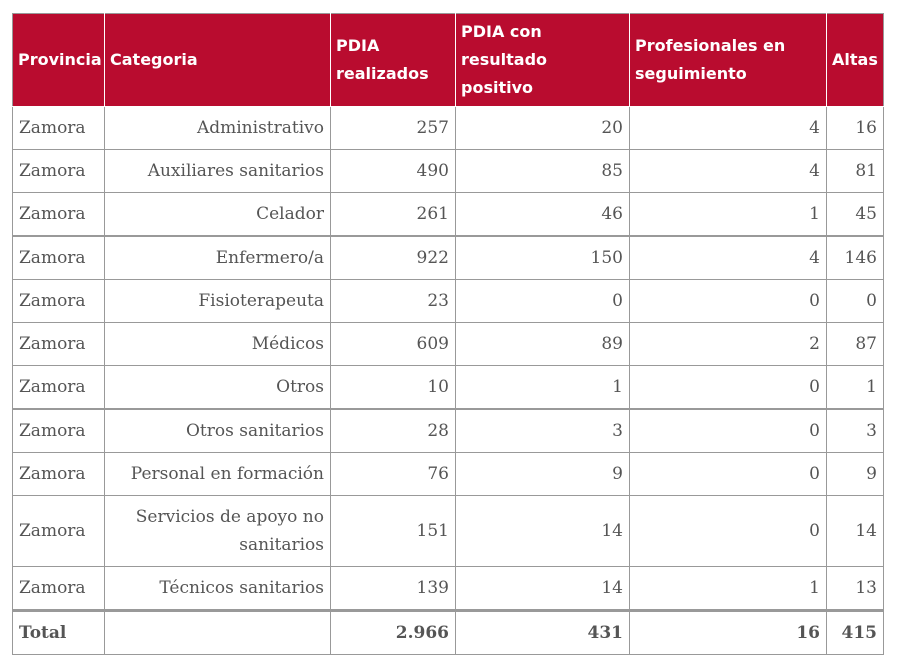  Describe the element at coordinates (393, 387) in the screenshot. I see `cell-pdia-realizados: 10` at that location.